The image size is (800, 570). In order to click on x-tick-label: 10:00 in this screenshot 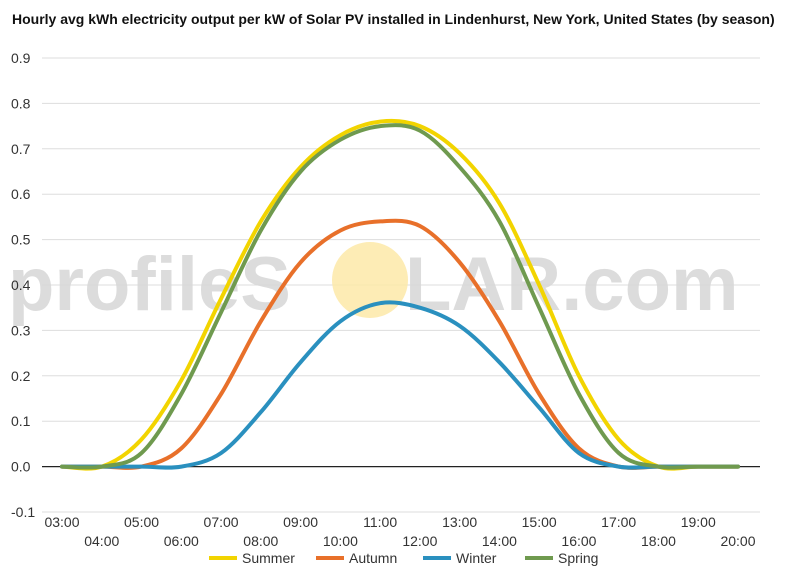, I will do `click(340, 541)`.